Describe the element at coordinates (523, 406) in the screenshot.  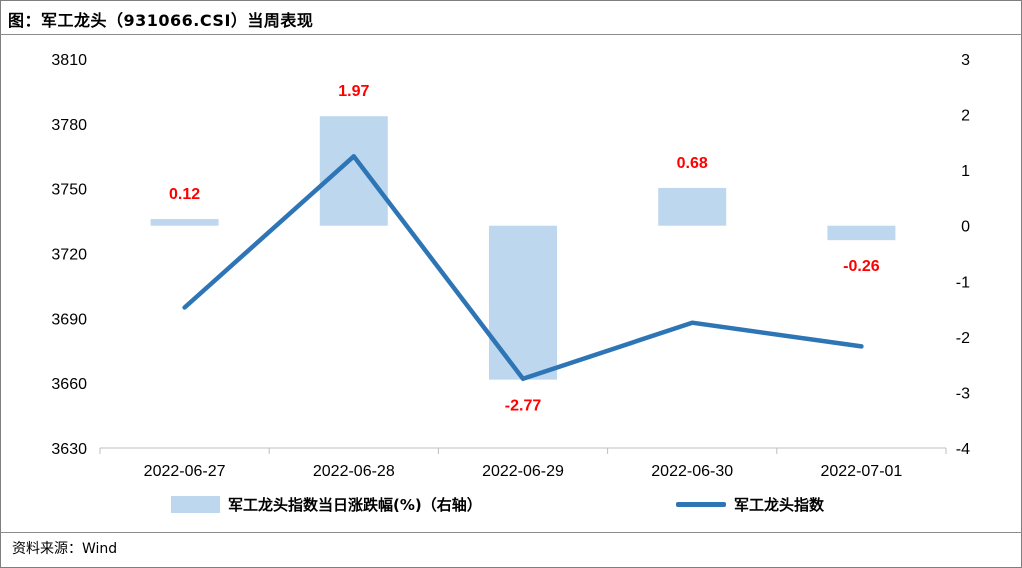
I see `bar-data-label: -2.77` at that location.